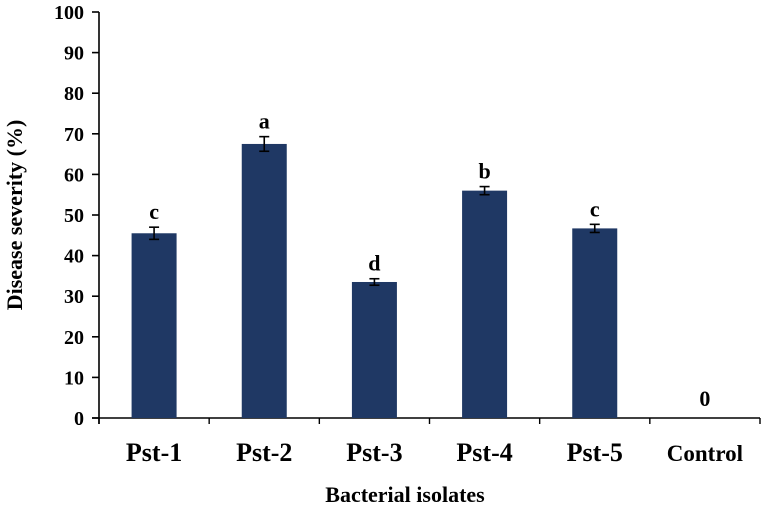 This screenshot has height=513, width=762. Describe the element at coordinates (484, 171) in the screenshot. I see `significance-letter: b` at that location.